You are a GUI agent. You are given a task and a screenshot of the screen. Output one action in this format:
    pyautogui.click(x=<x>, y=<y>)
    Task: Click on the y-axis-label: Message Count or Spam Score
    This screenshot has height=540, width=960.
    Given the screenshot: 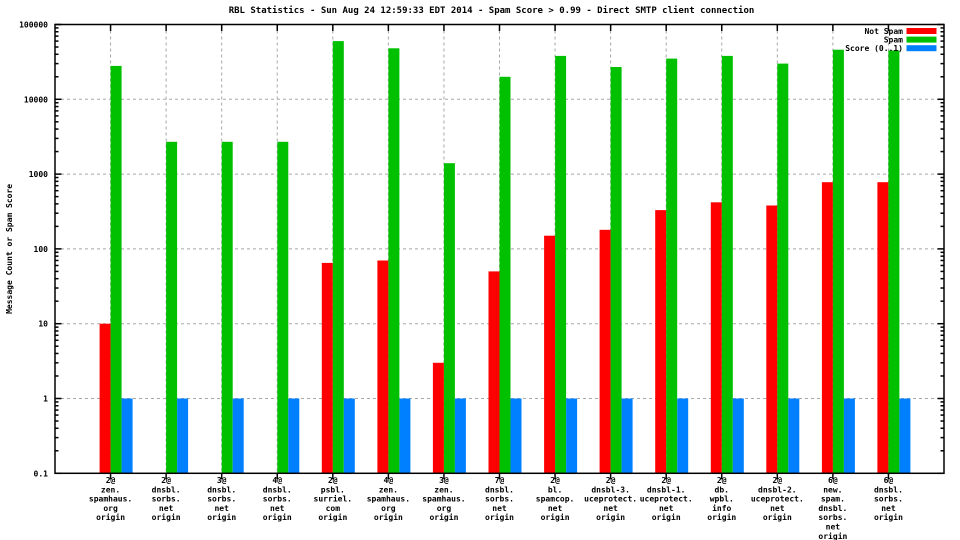 What is the action you would take?
    pyautogui.click(x=9, y=249)
    